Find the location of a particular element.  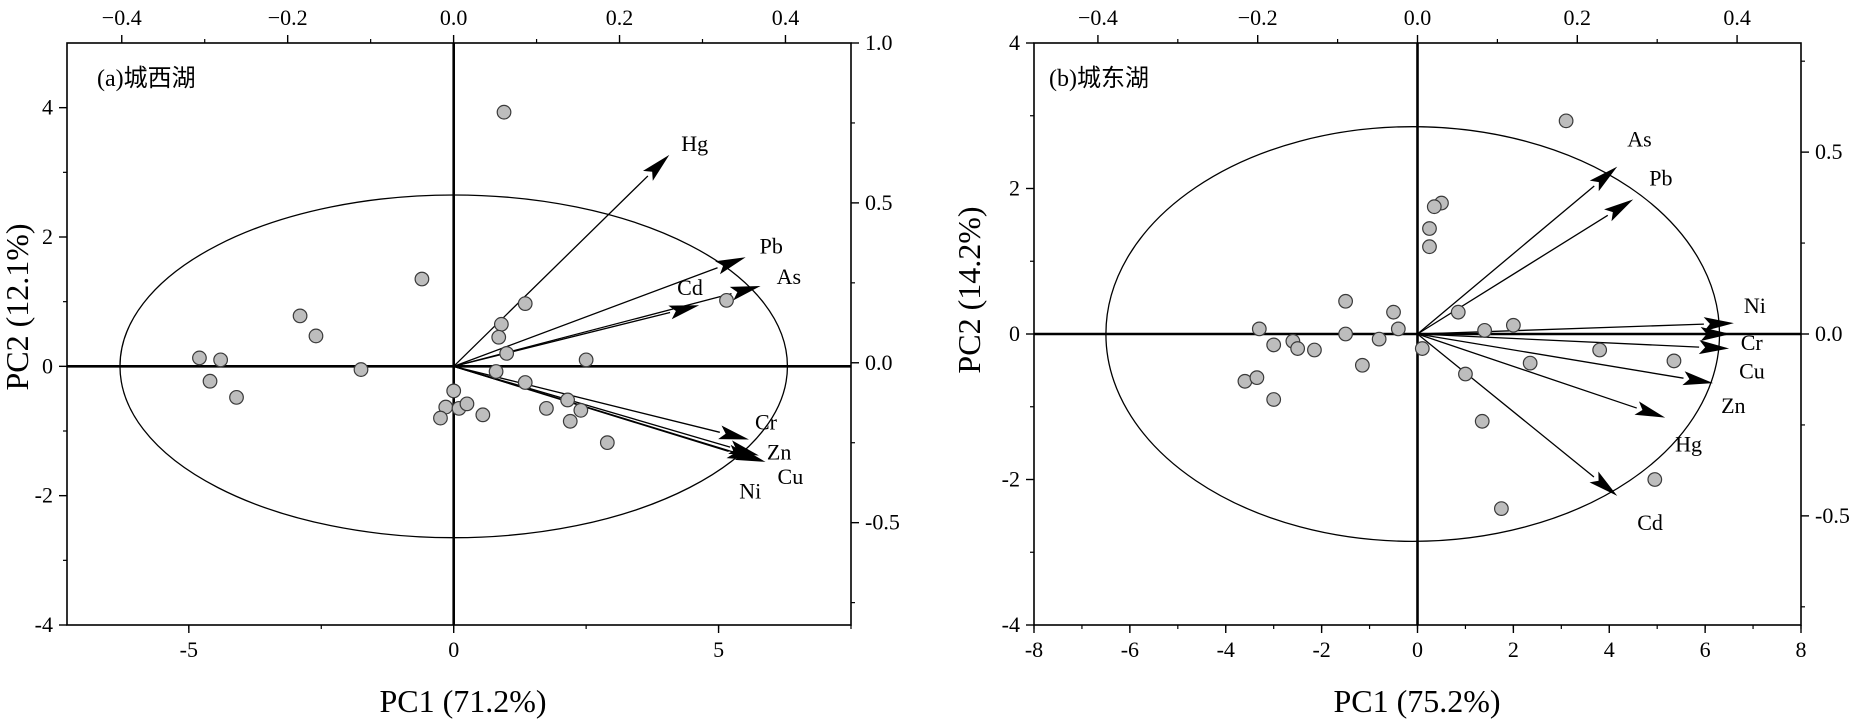

panel-b-right-tick-label: 0.0 is located at coordinates (1829, 333).